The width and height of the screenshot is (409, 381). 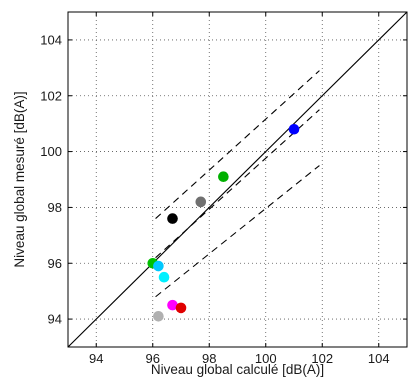 I want to click on x-tick-label: 100, so click(x=266, y=358).